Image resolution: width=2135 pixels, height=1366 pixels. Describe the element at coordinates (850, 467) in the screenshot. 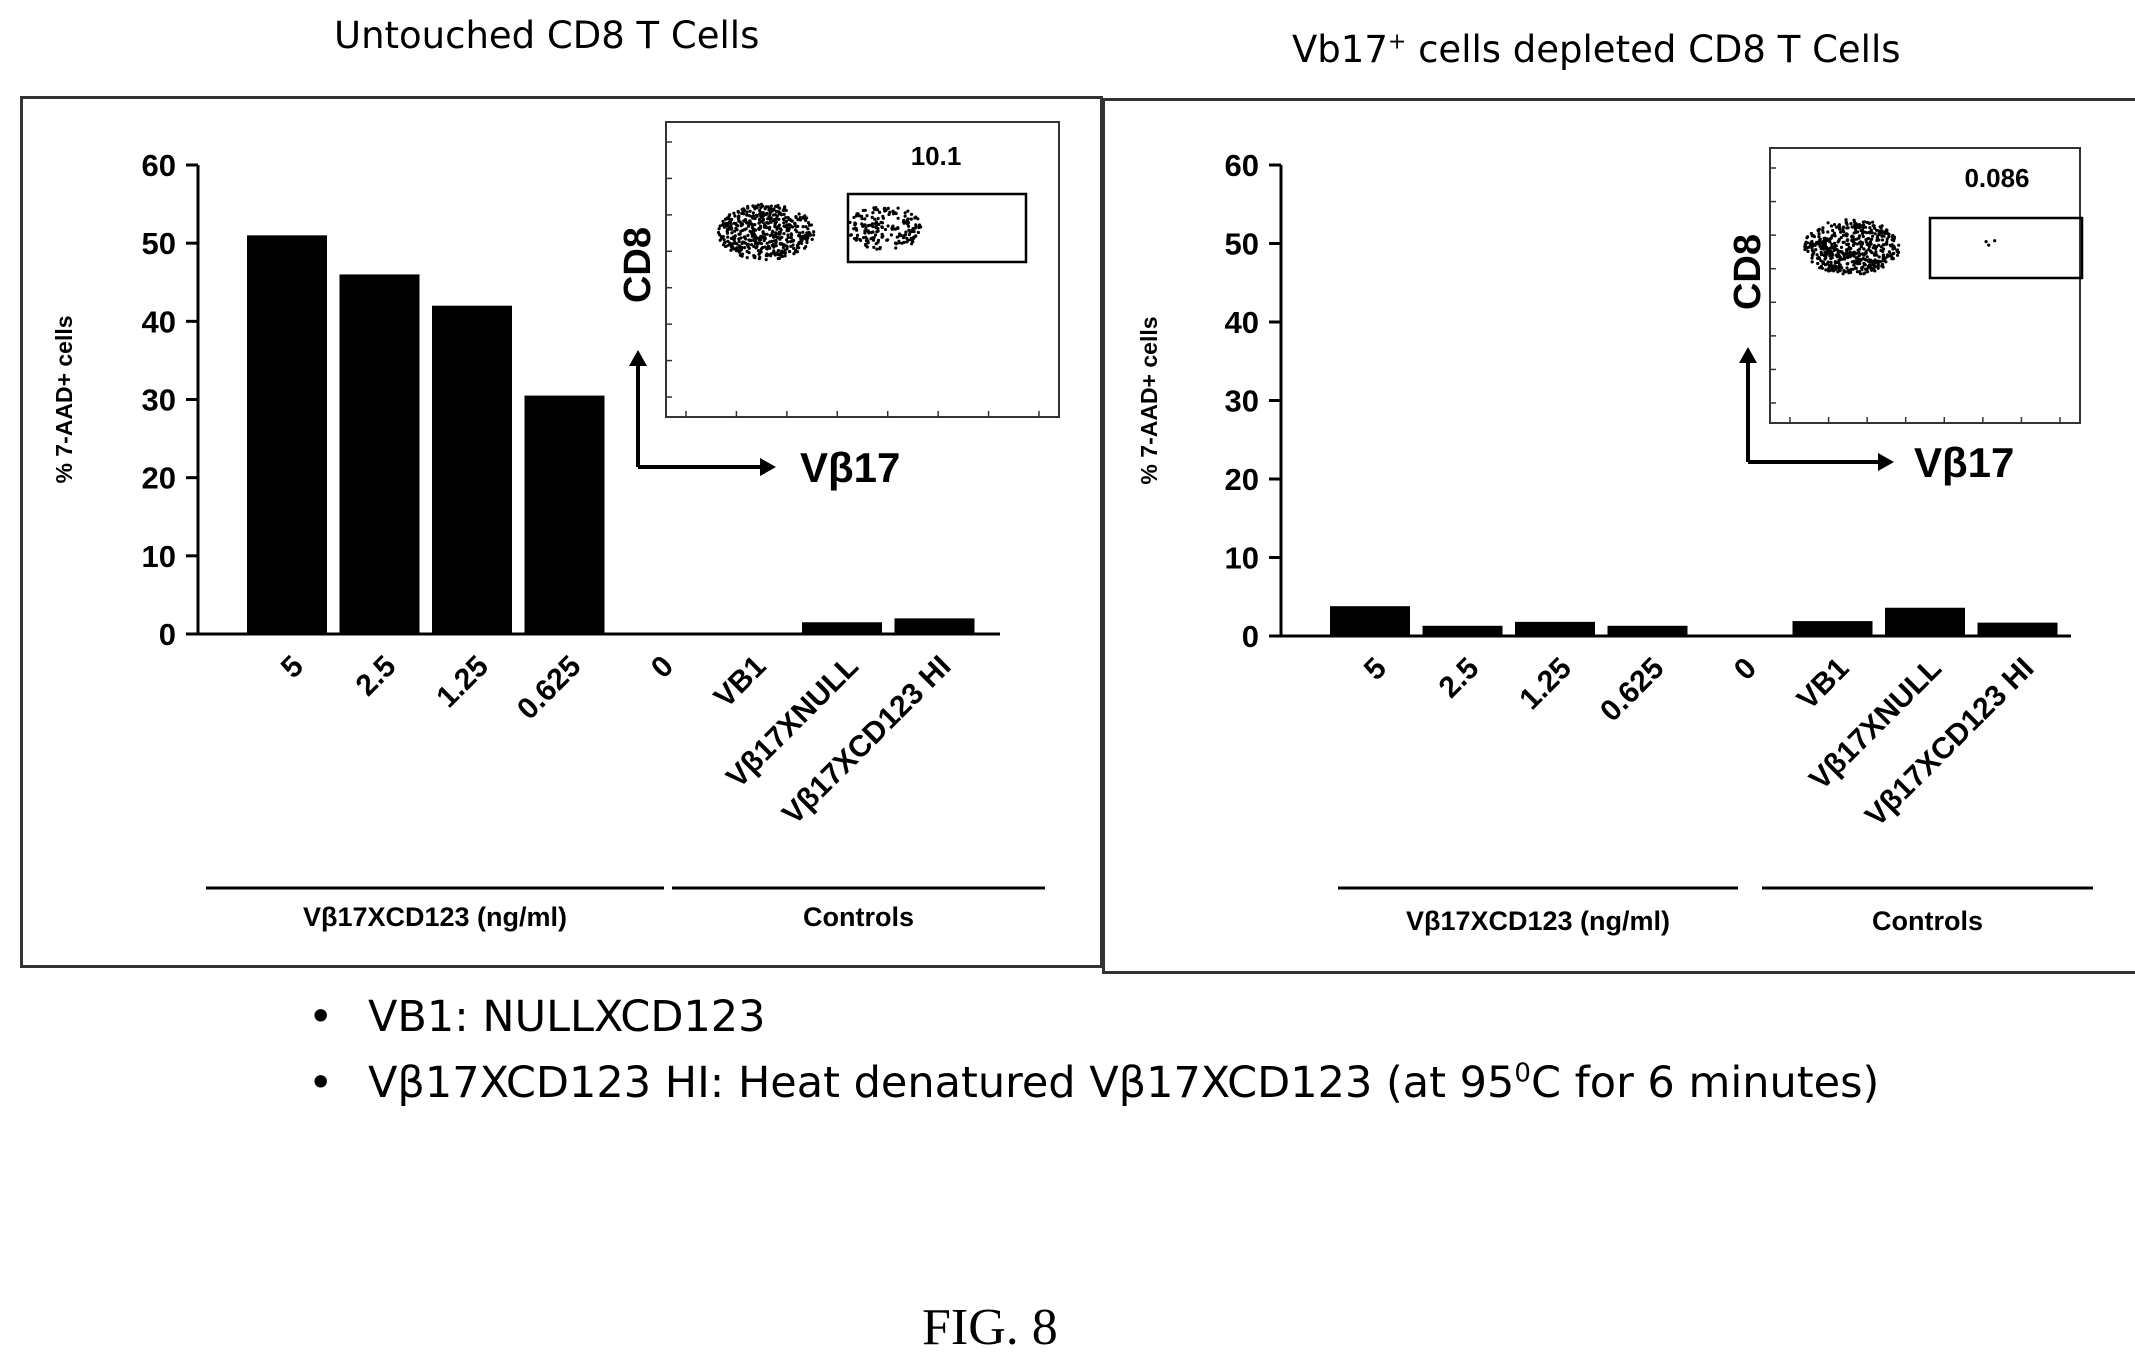

I see `inset-x-label: Vβ17` at that location.